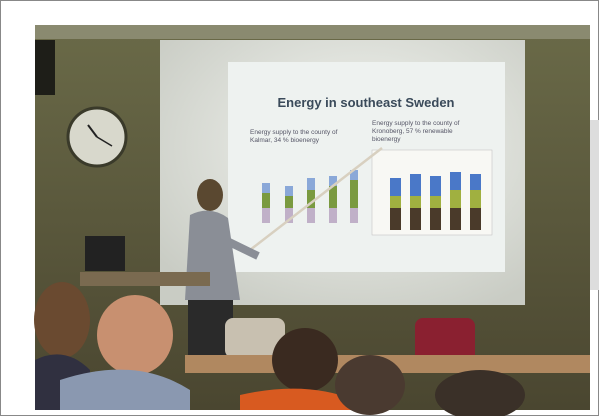  What do you see at coordinates (312, 32) in the screenshot?
I see `ceiling` at bounding box center [312, 32].